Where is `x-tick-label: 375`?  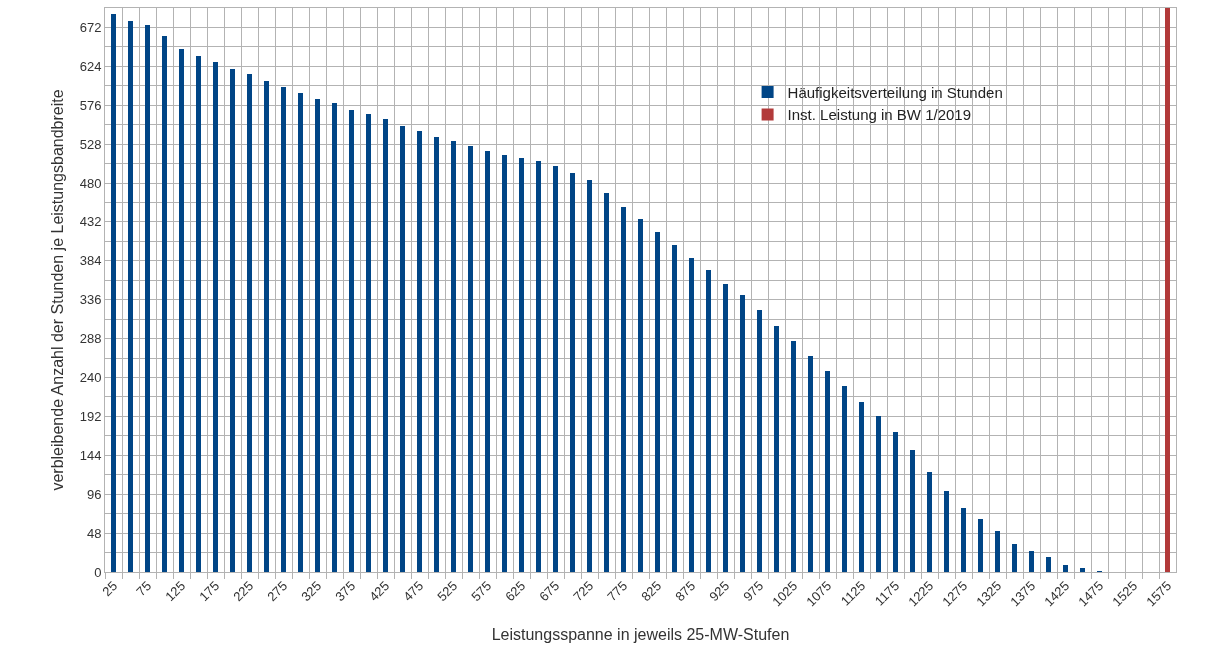
x-tick-label: 375 is located at coordinates (345, 591).